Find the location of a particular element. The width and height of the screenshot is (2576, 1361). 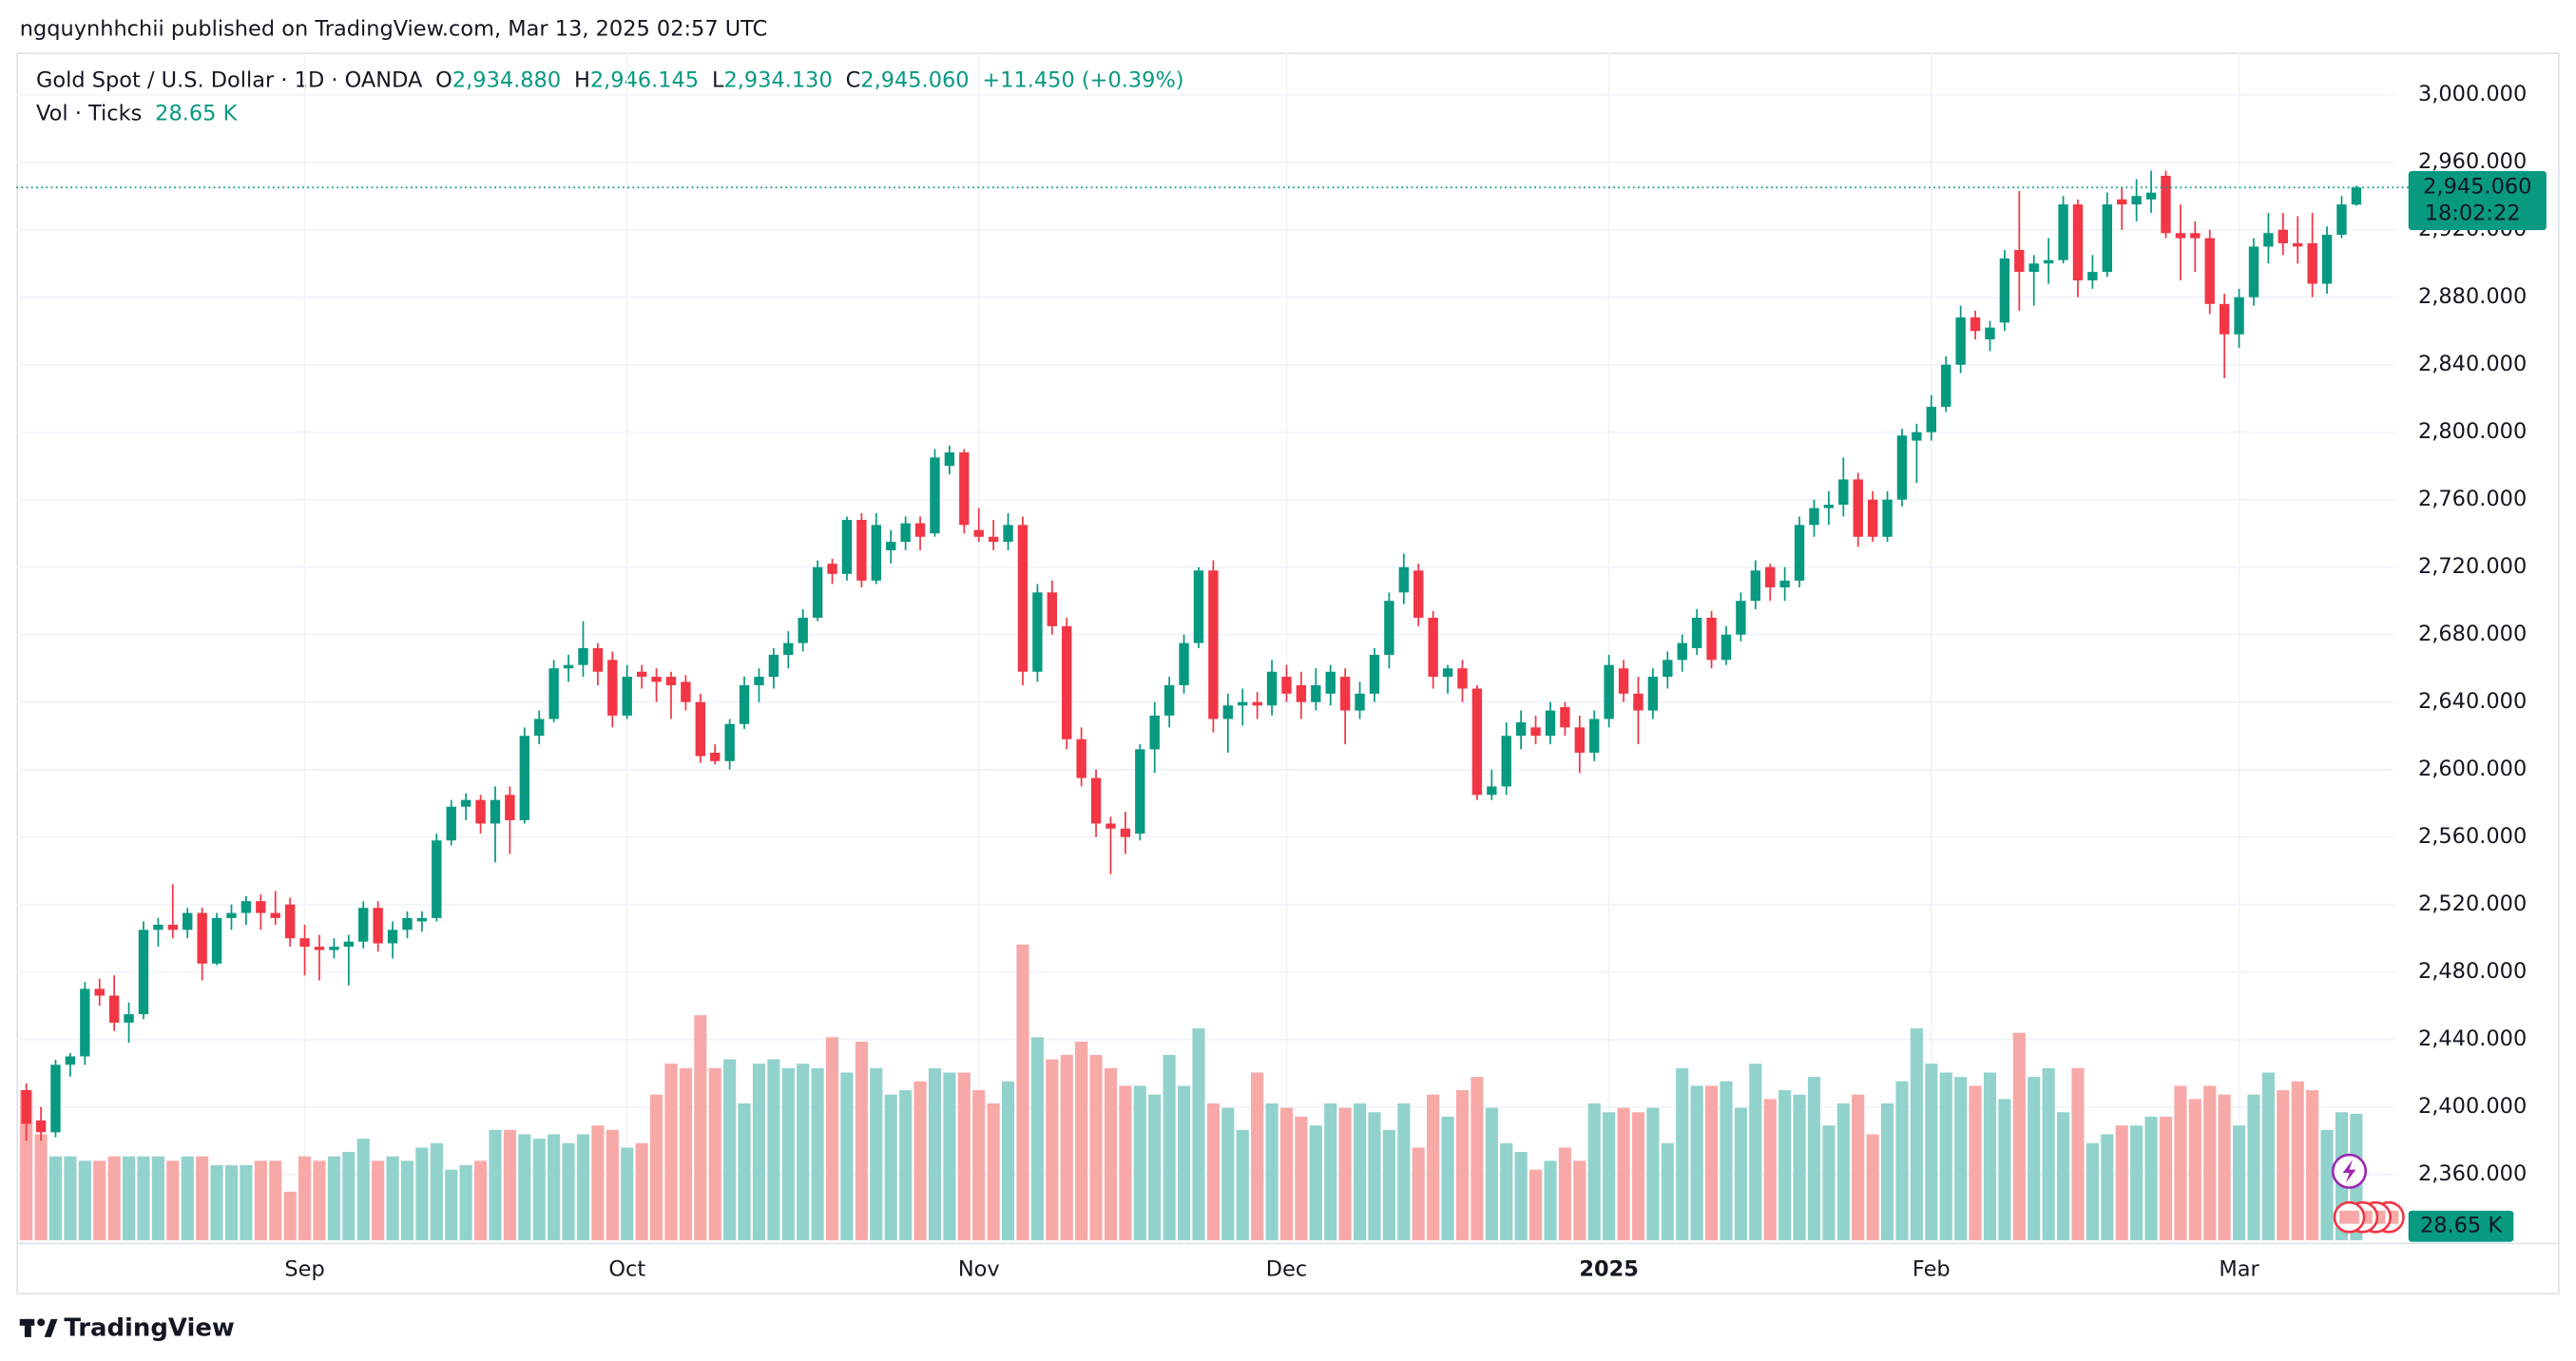

y-tick-label: 2,680.000 is located at coordinates (2472, 634).